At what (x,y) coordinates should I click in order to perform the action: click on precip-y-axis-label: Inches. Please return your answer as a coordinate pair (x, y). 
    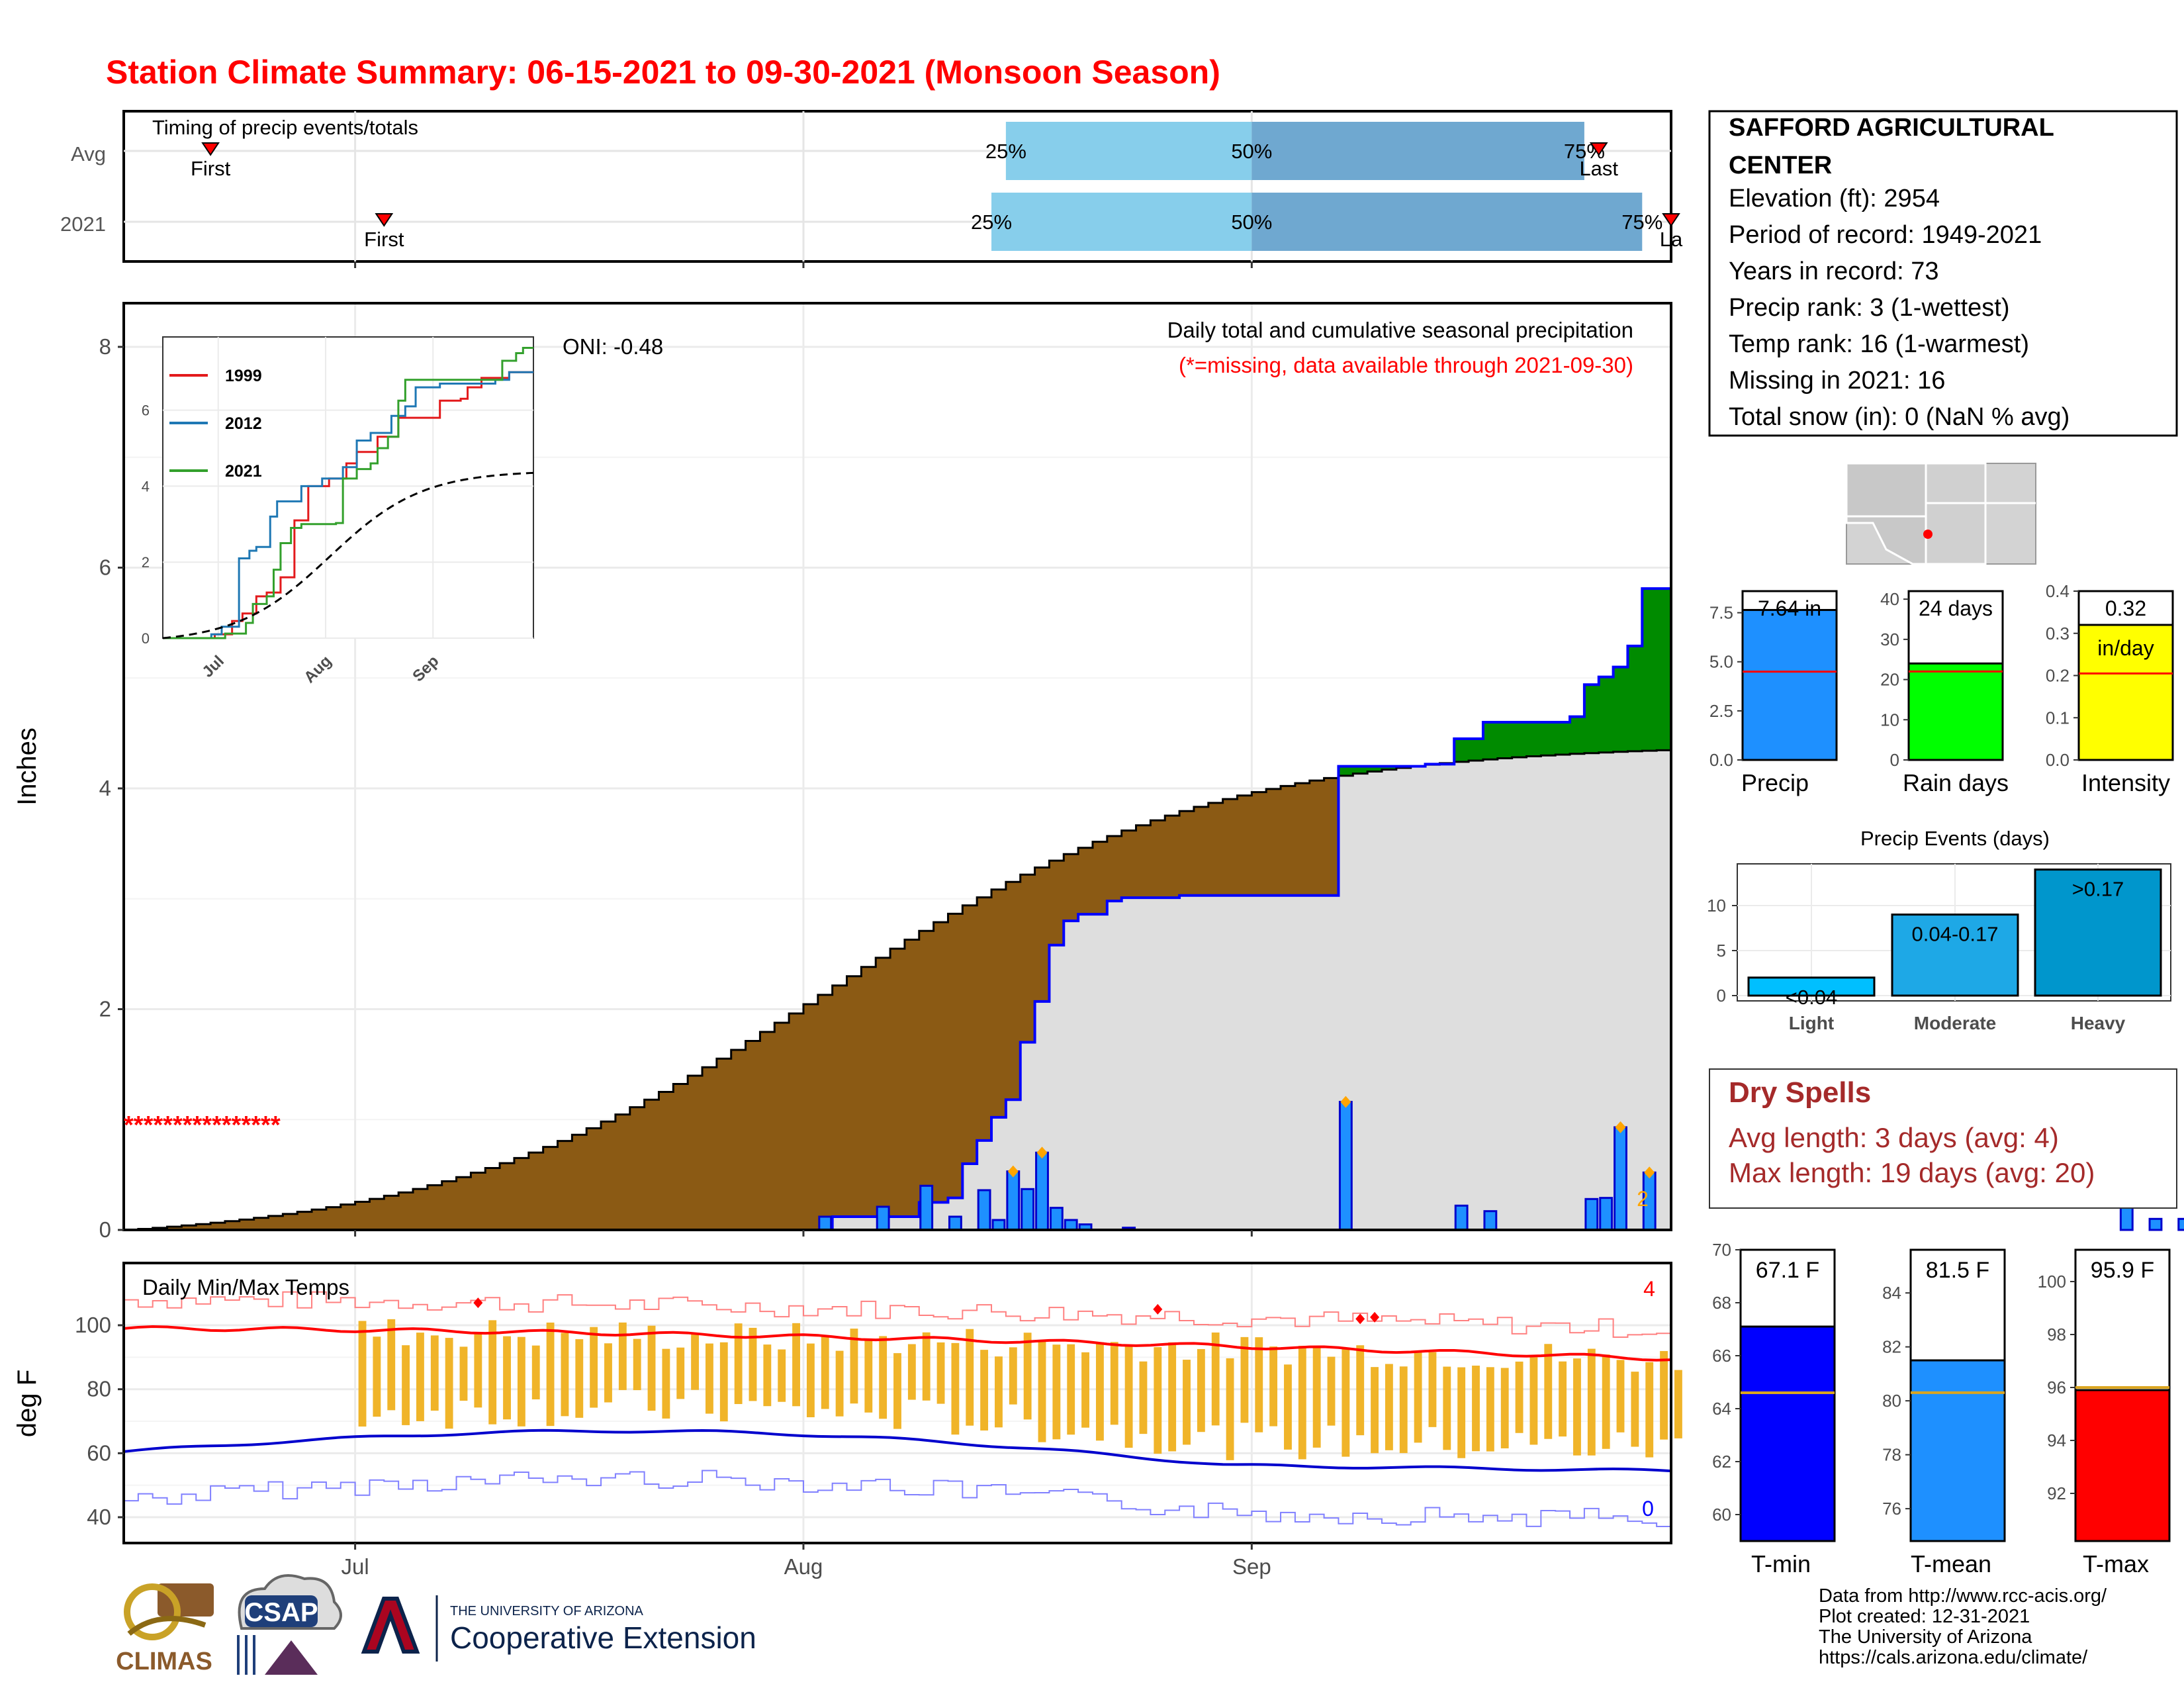
    Looking at the image, I should click on (28, 766).